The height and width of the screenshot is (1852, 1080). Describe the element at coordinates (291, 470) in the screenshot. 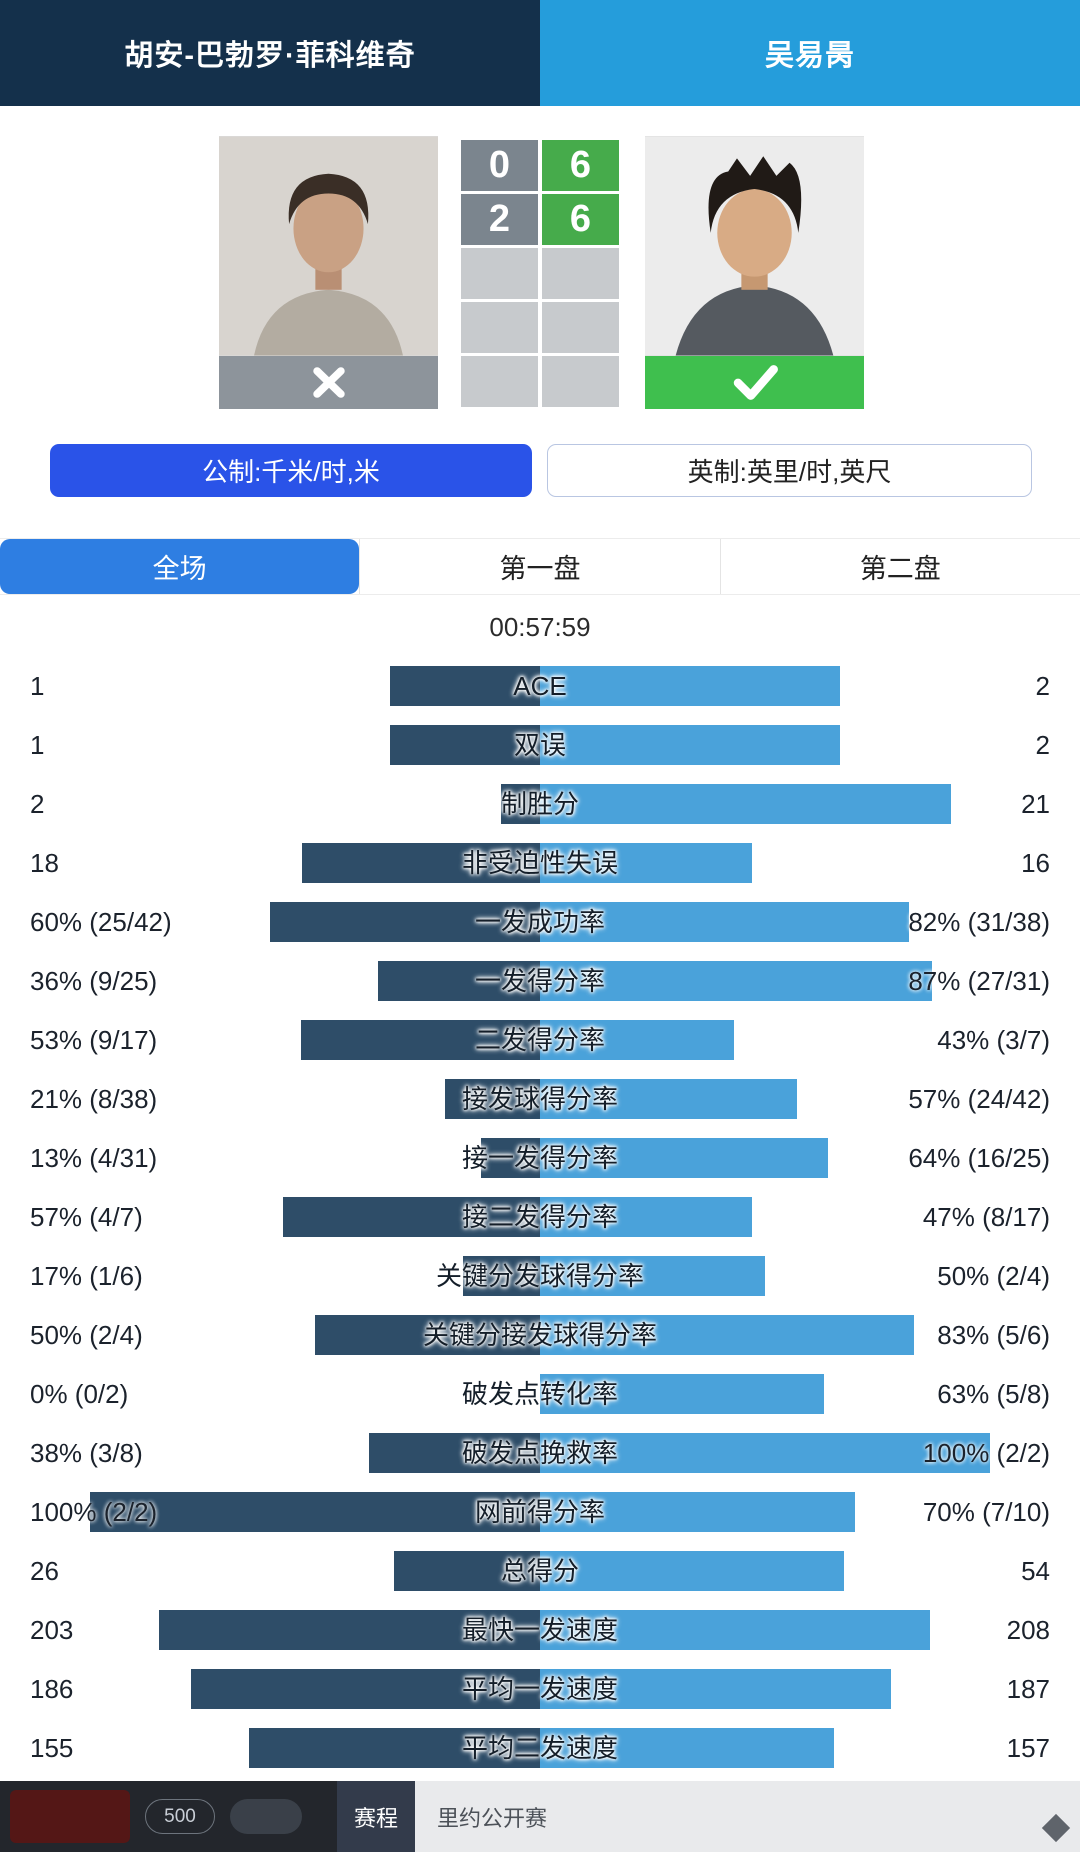

I see `metric-units-button: 公制:千米/时,米` at that location.